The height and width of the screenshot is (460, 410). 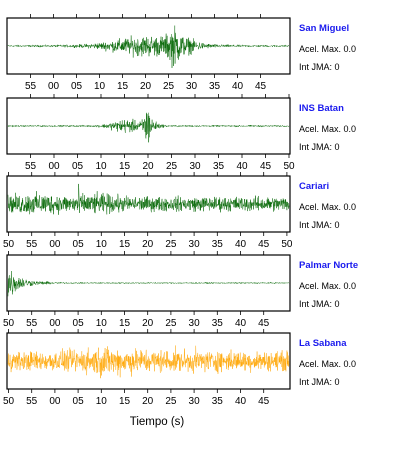 What do you see at coordinates (321, 108) in the screenshot?
I see `station-name: INS Batan` at bounding box center [321, 108].